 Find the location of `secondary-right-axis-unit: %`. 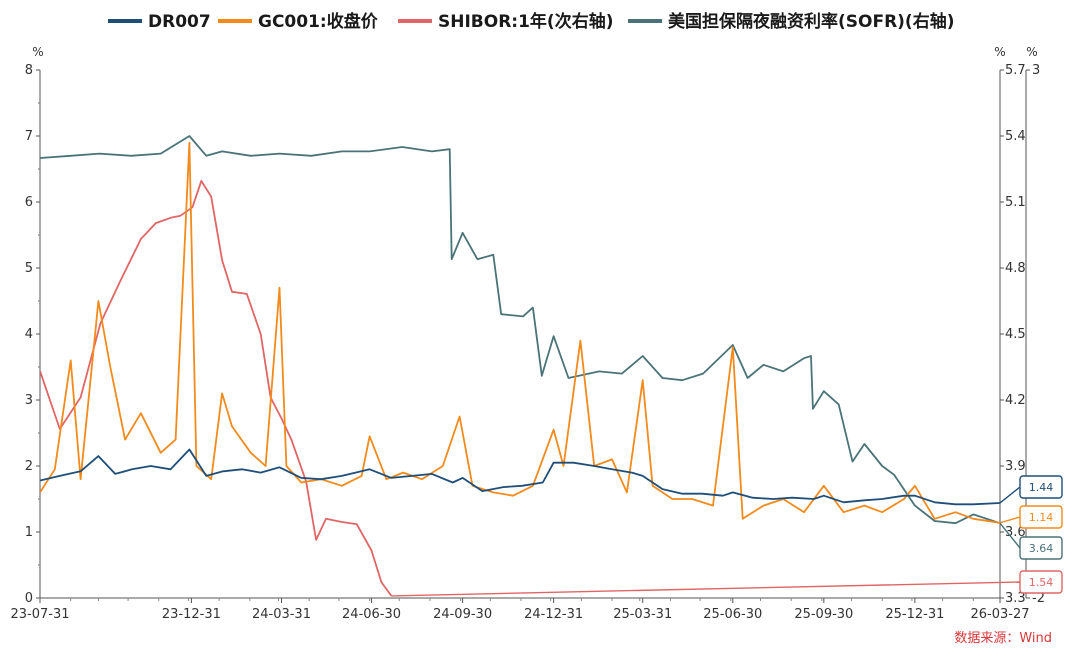

secondary-right-axis-unit: % is located at coordinates (1031, 52).